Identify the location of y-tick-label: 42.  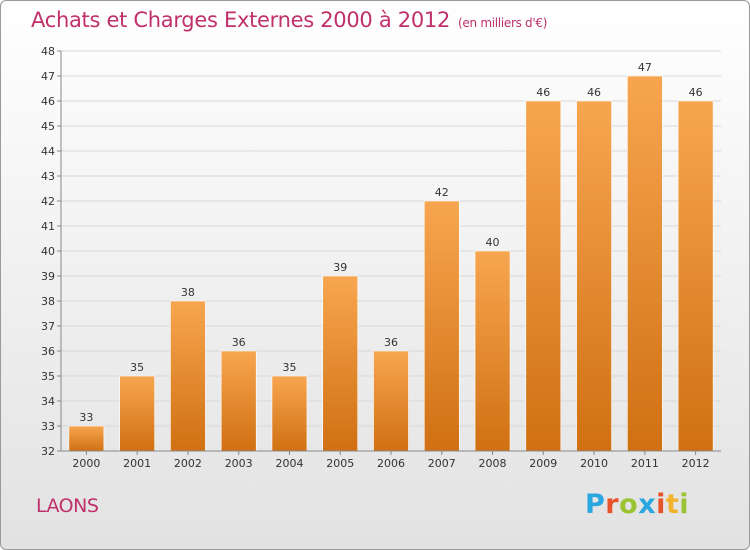
(48, 201).